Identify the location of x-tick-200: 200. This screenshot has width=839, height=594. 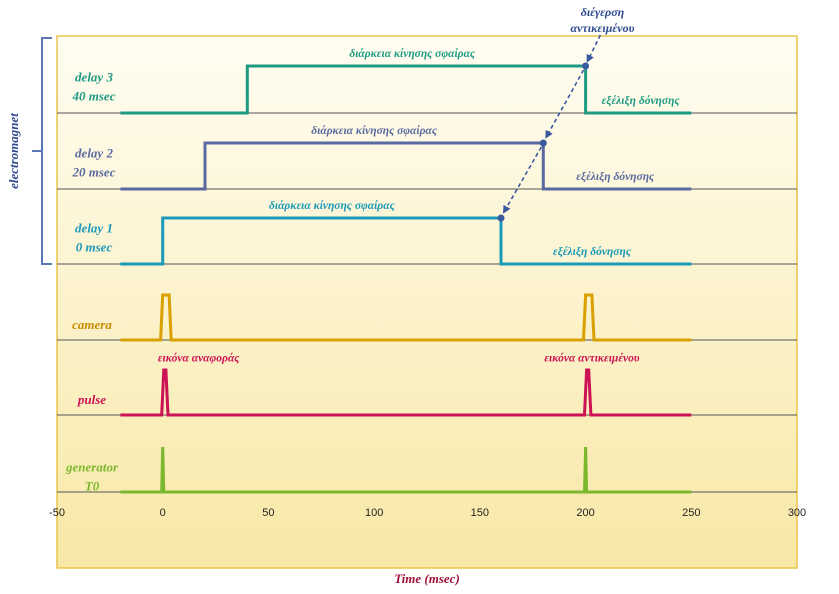
(585, 513).